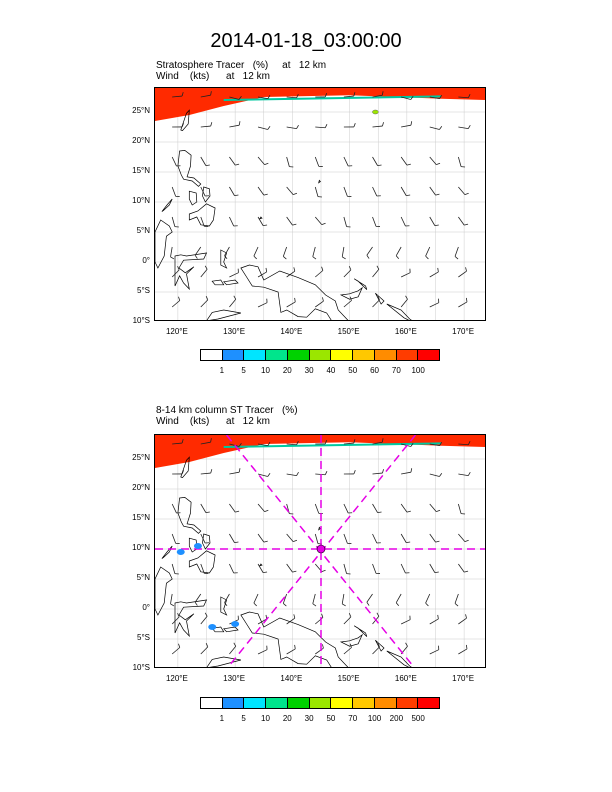 Image resolution: width=612 pixels, height=792 pixels. What do you see at coordinates (143, 637) in the screenshot?
I see `lat-label: 5°S` at bounding box center [143, 637].